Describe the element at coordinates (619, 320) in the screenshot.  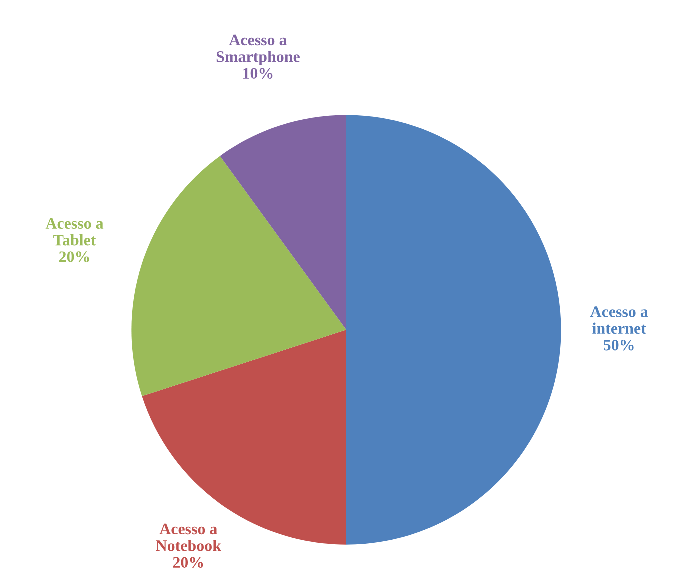
I see `slice-label: Acesso a internet` at that location.